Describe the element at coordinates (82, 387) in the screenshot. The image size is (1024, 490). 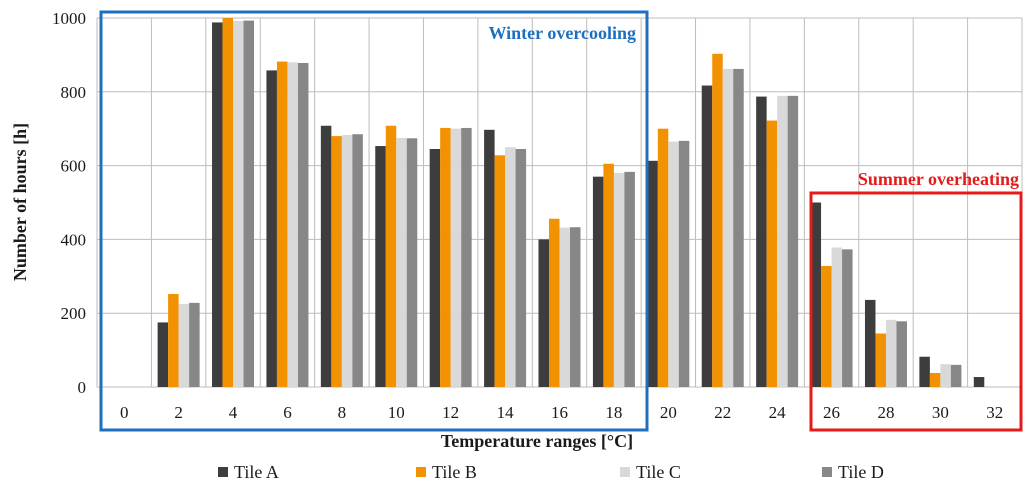
I see `y-tick-label: 0` at that location.